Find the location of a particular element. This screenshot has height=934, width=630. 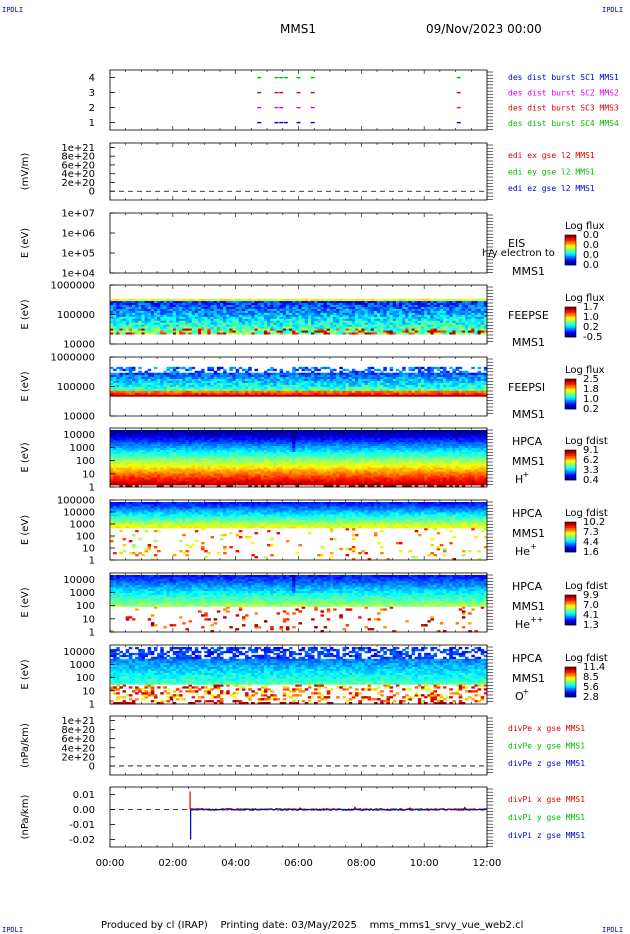

header-datetime: 09/Nov/2023 00:00 is located at coordinates (484, 29).